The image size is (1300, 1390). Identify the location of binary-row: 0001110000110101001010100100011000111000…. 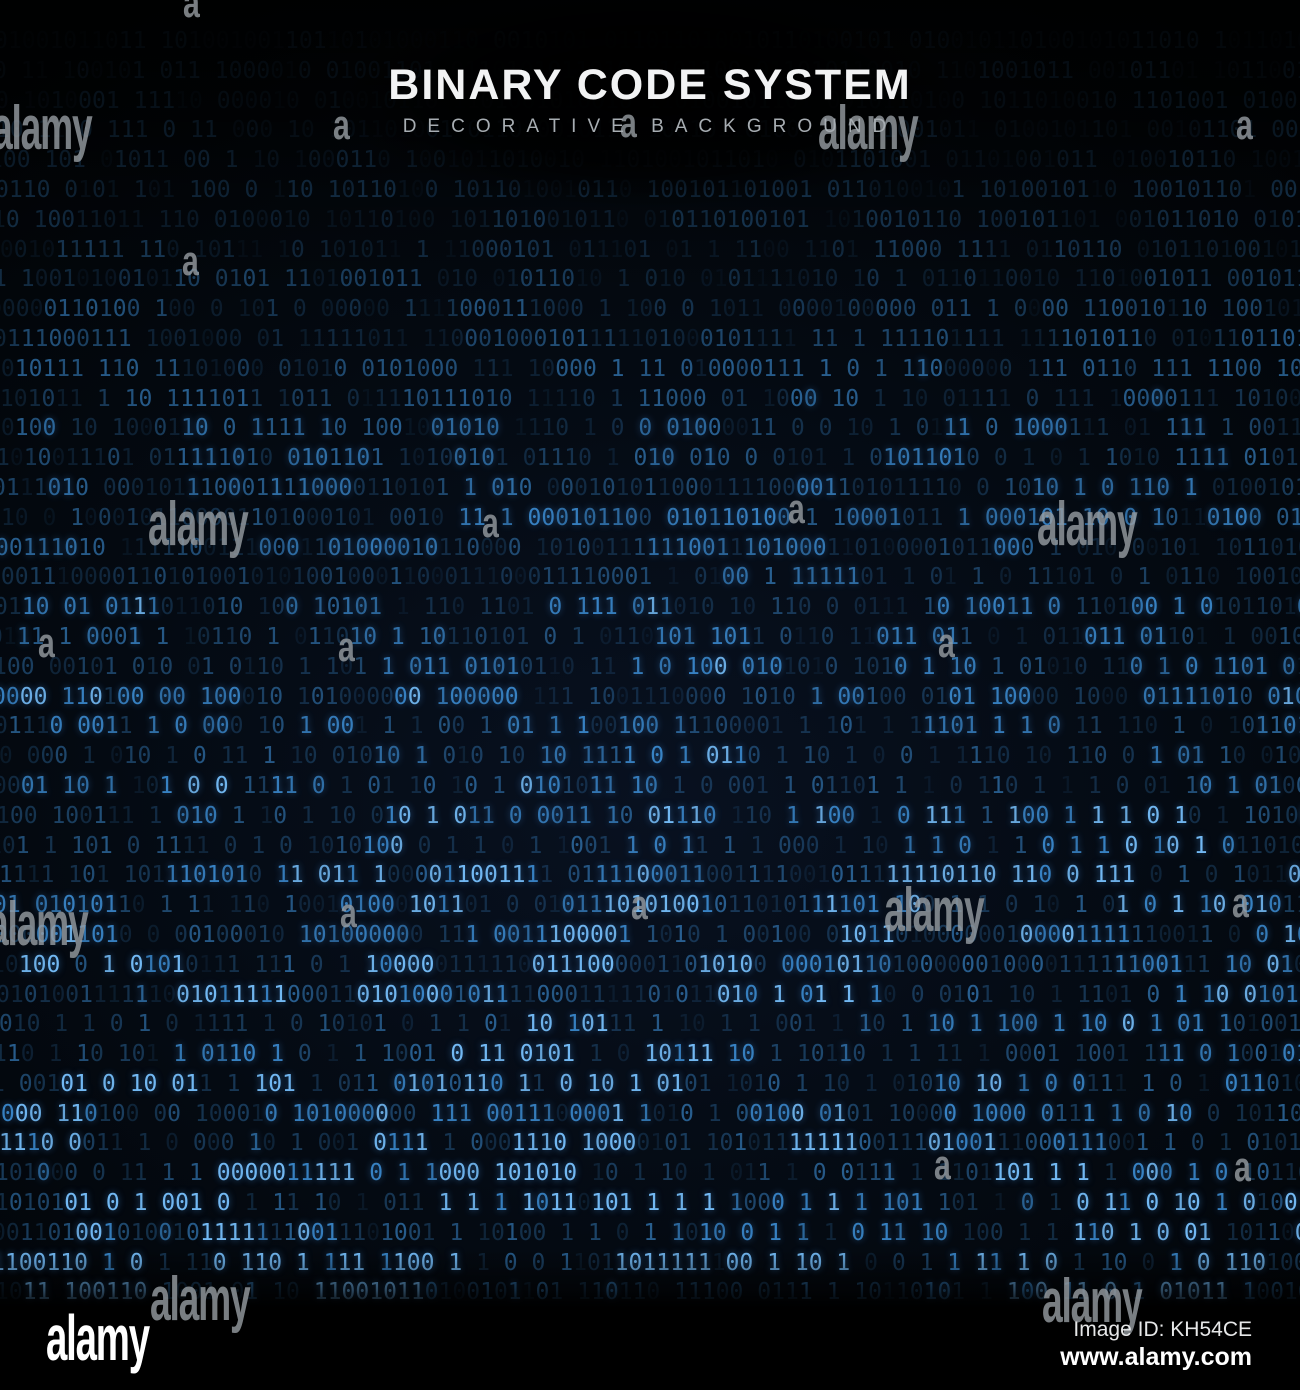
(650, 578).